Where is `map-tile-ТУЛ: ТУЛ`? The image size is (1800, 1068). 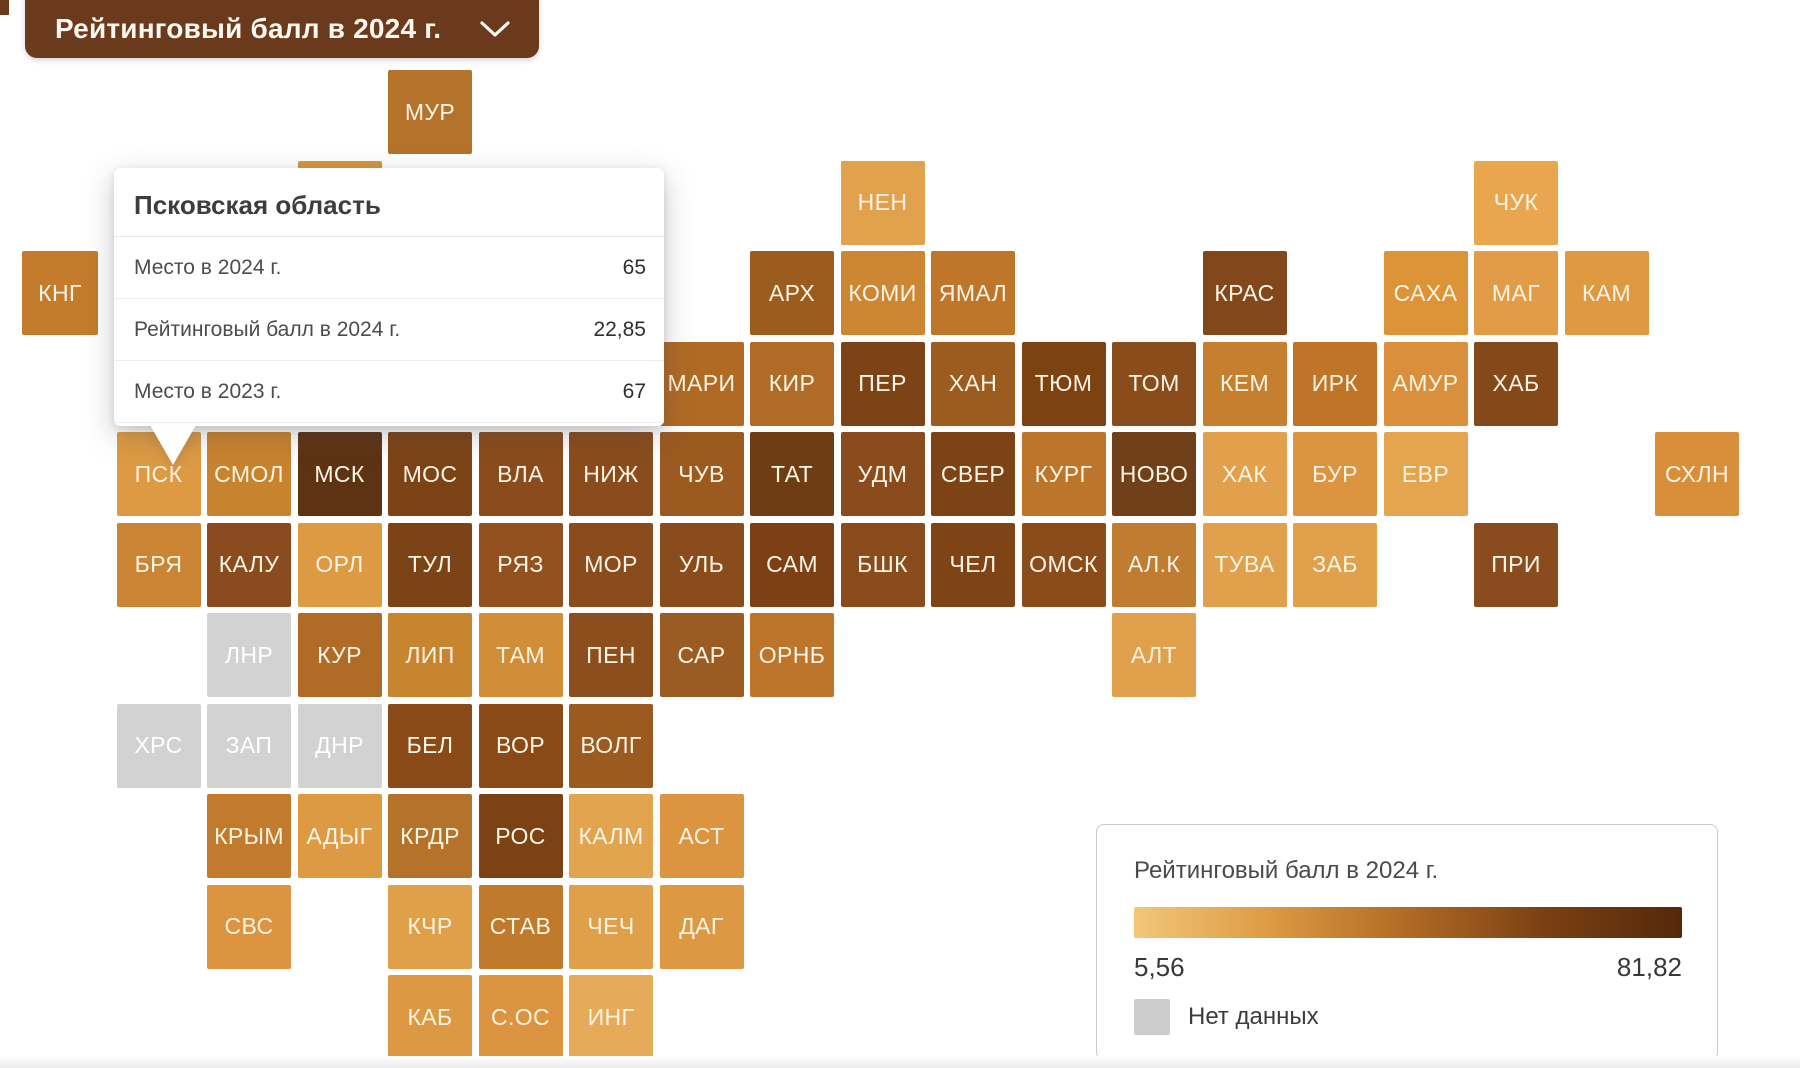
map-tile-ТУЛ: ТУЛ is located at coordinates (430, 564).